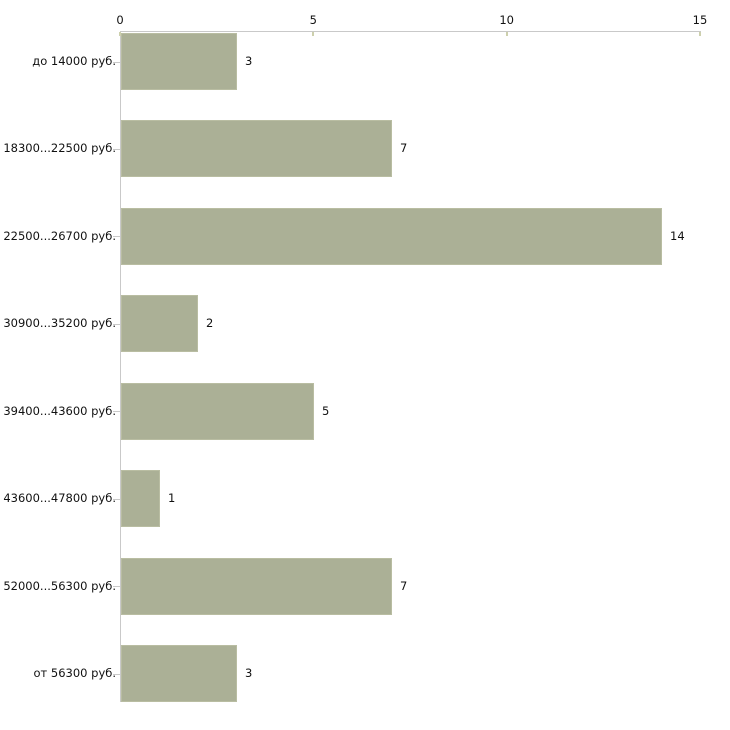 This screenshot has width=730, height=730. What do you see at coordinates (677, 236) in the screenshot?
I see `value-label: 14` at bounding box center [677, 236].